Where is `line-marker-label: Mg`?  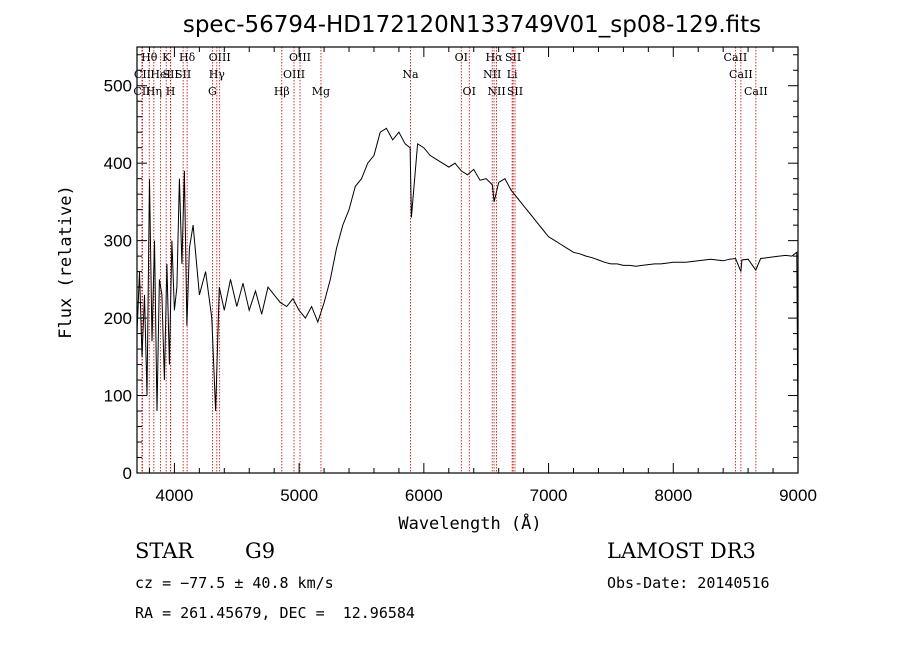
line-marker-label: Mg is located at coordinates (321, 91).